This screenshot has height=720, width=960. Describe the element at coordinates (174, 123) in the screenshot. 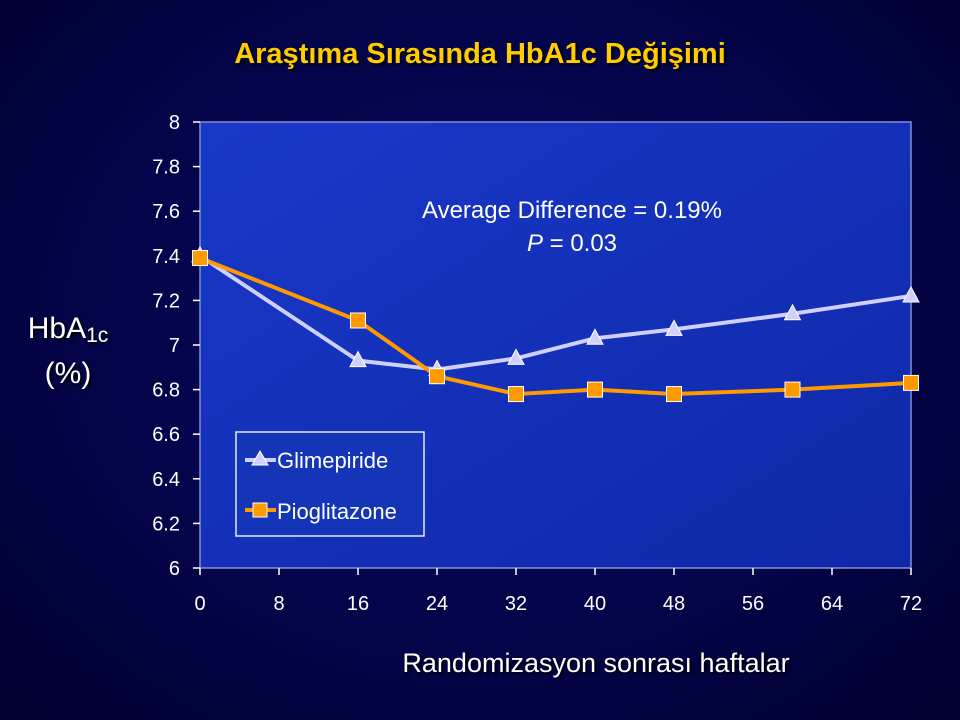

I see `y-tick-label: 8` at that location.